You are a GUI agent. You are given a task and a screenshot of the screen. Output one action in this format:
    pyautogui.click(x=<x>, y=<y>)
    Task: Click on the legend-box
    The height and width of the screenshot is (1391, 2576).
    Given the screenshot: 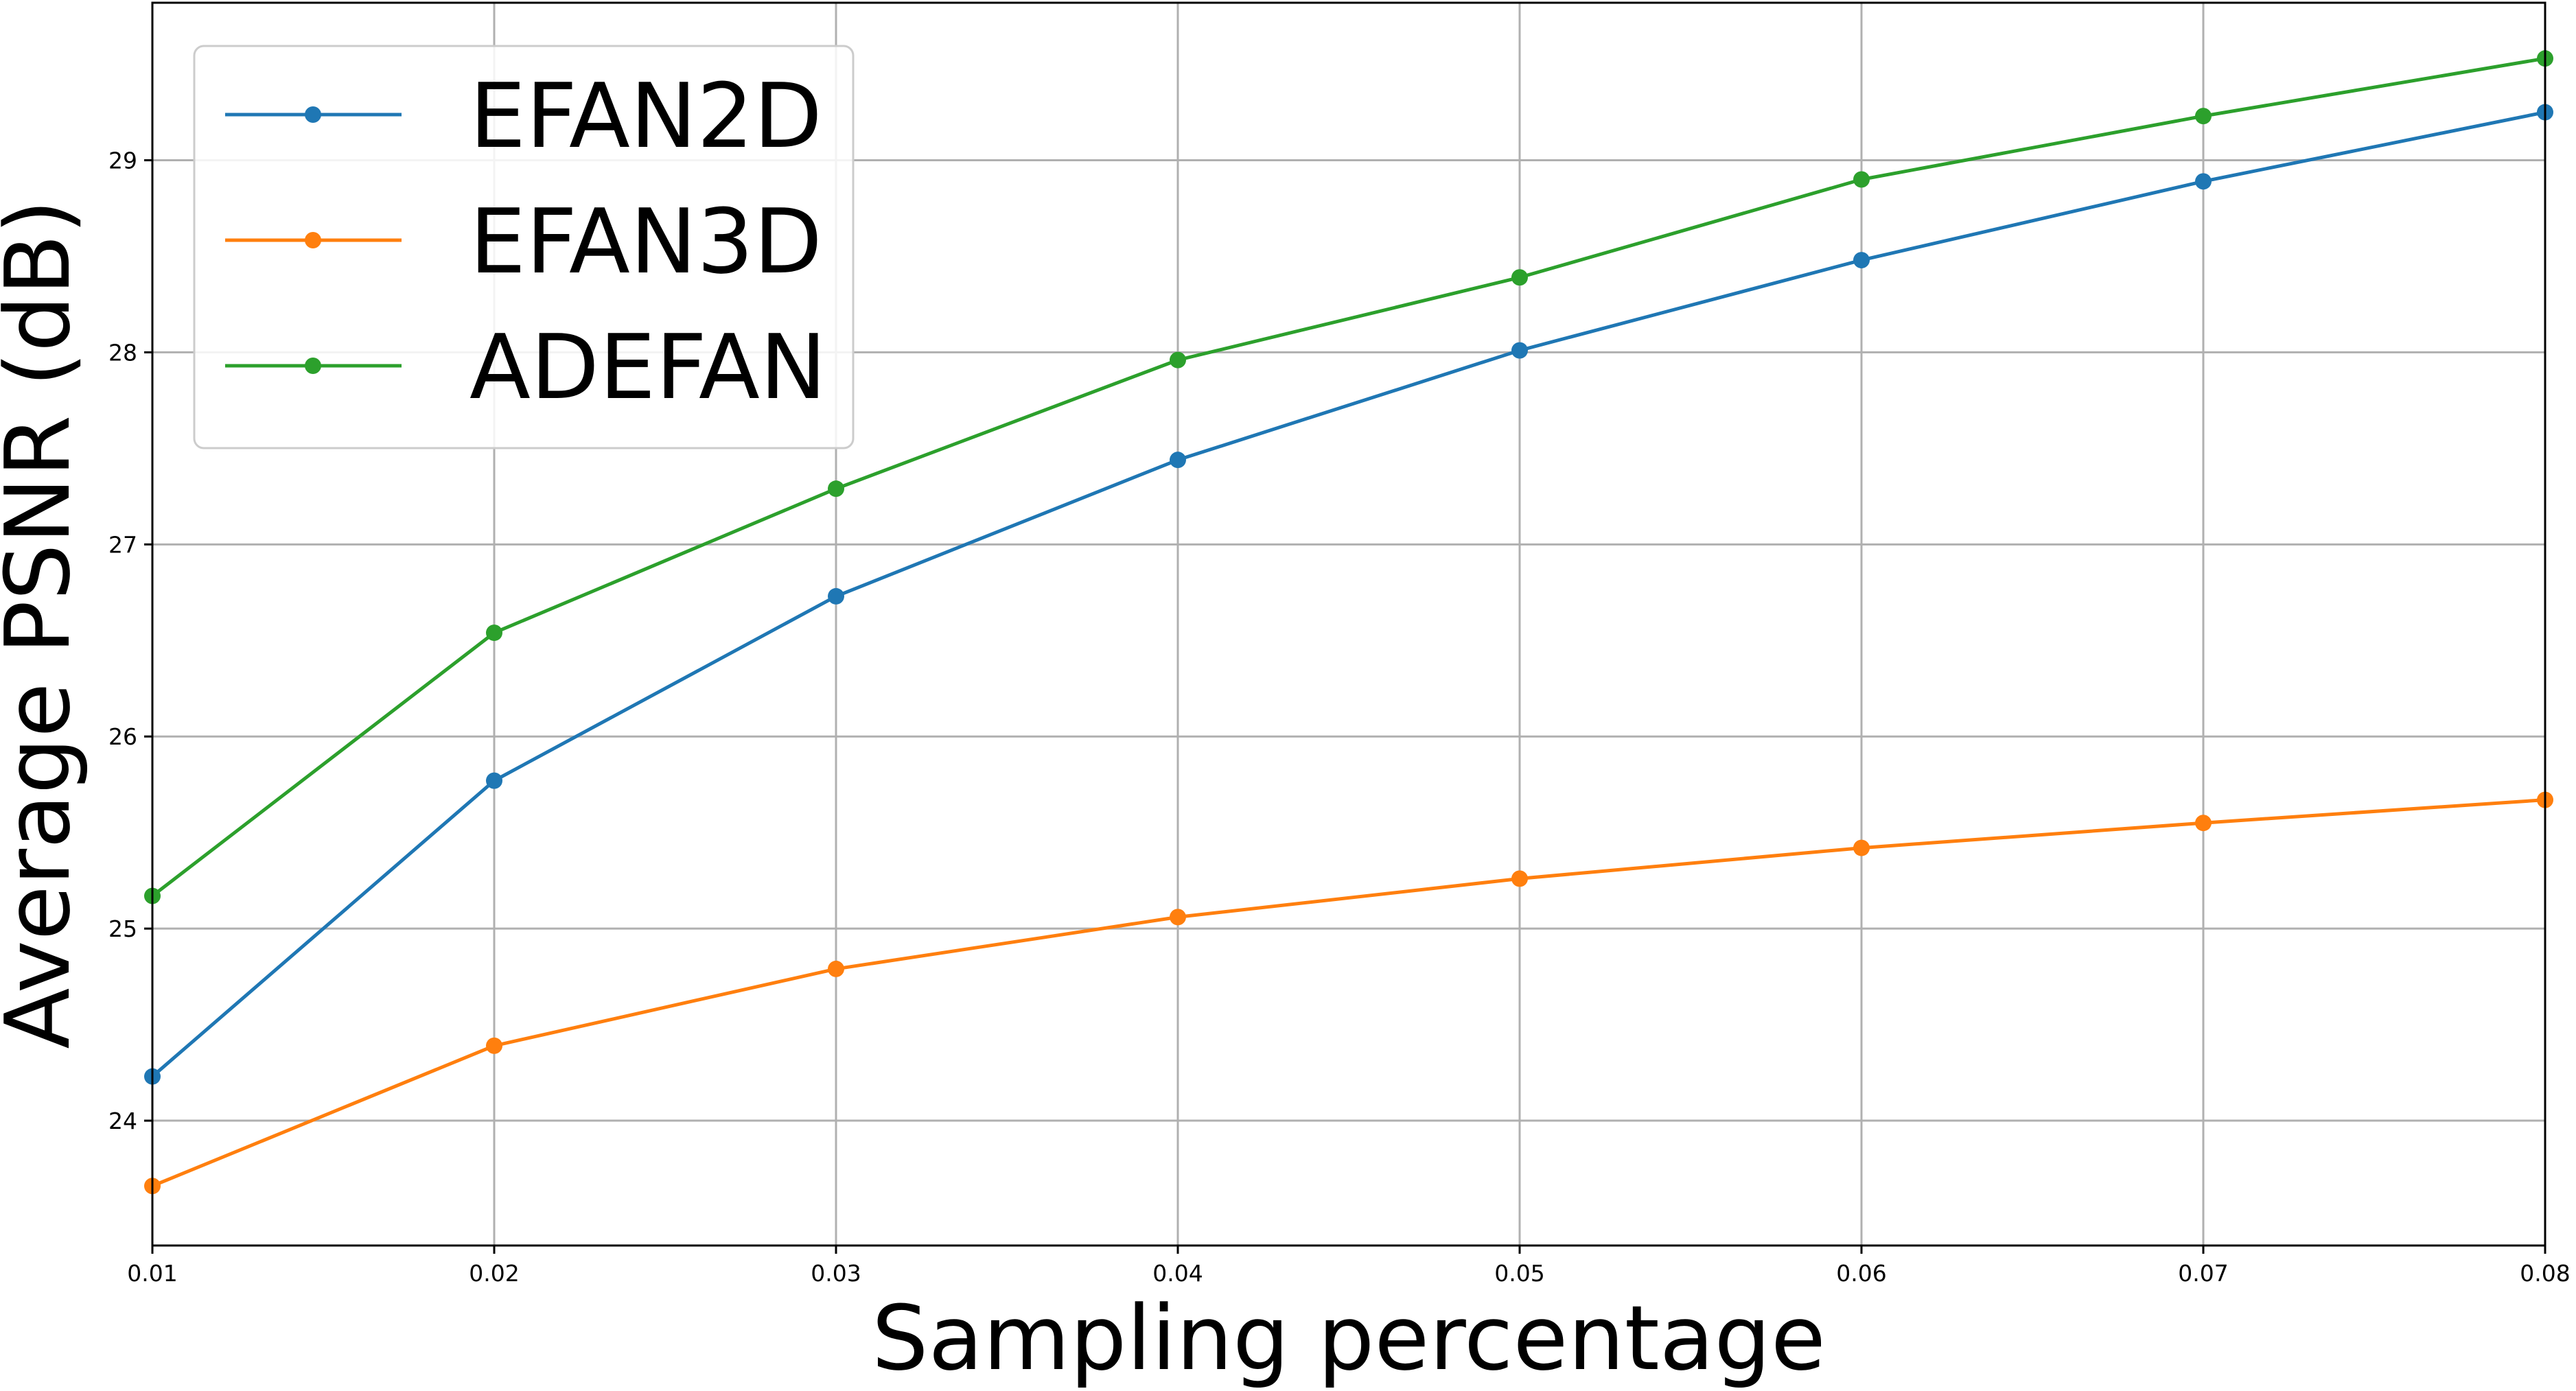 What is the action you would take?
    pyautogui.click(x=524, y=247)
    